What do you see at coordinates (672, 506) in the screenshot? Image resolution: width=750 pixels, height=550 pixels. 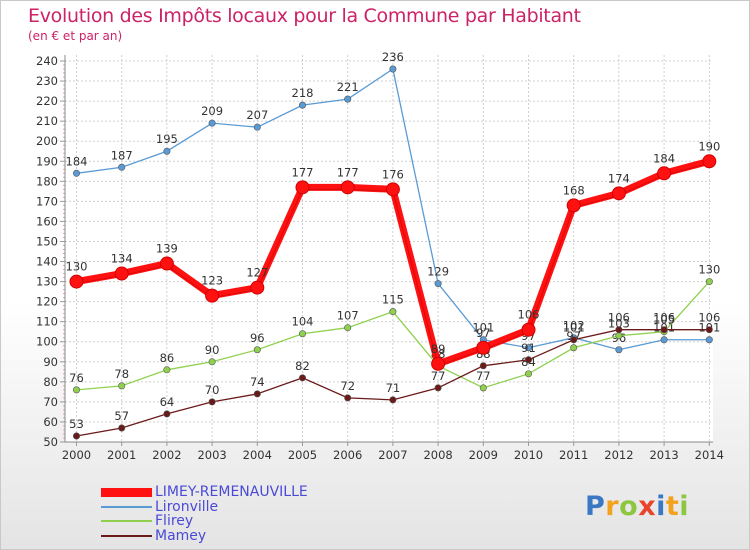 I see `logo-letter: t` at bounding box center [672, 506].